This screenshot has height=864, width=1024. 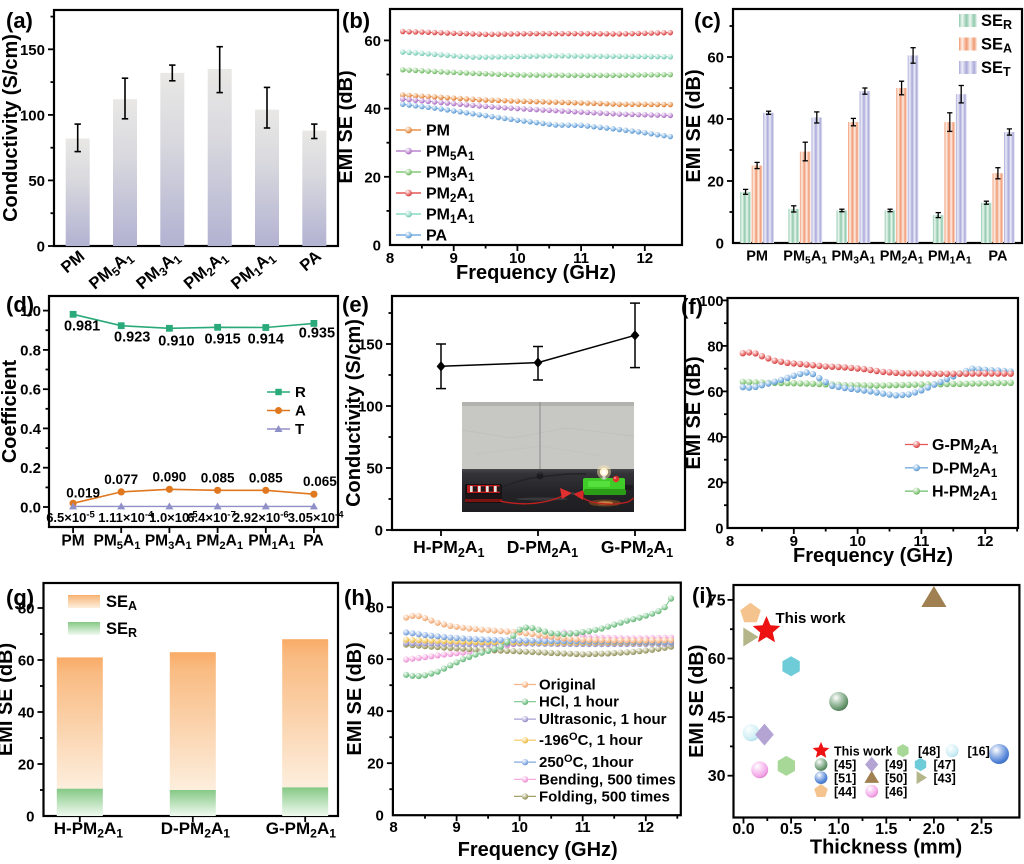 I want to click on svg-text: A, so click(x=300, y=411).